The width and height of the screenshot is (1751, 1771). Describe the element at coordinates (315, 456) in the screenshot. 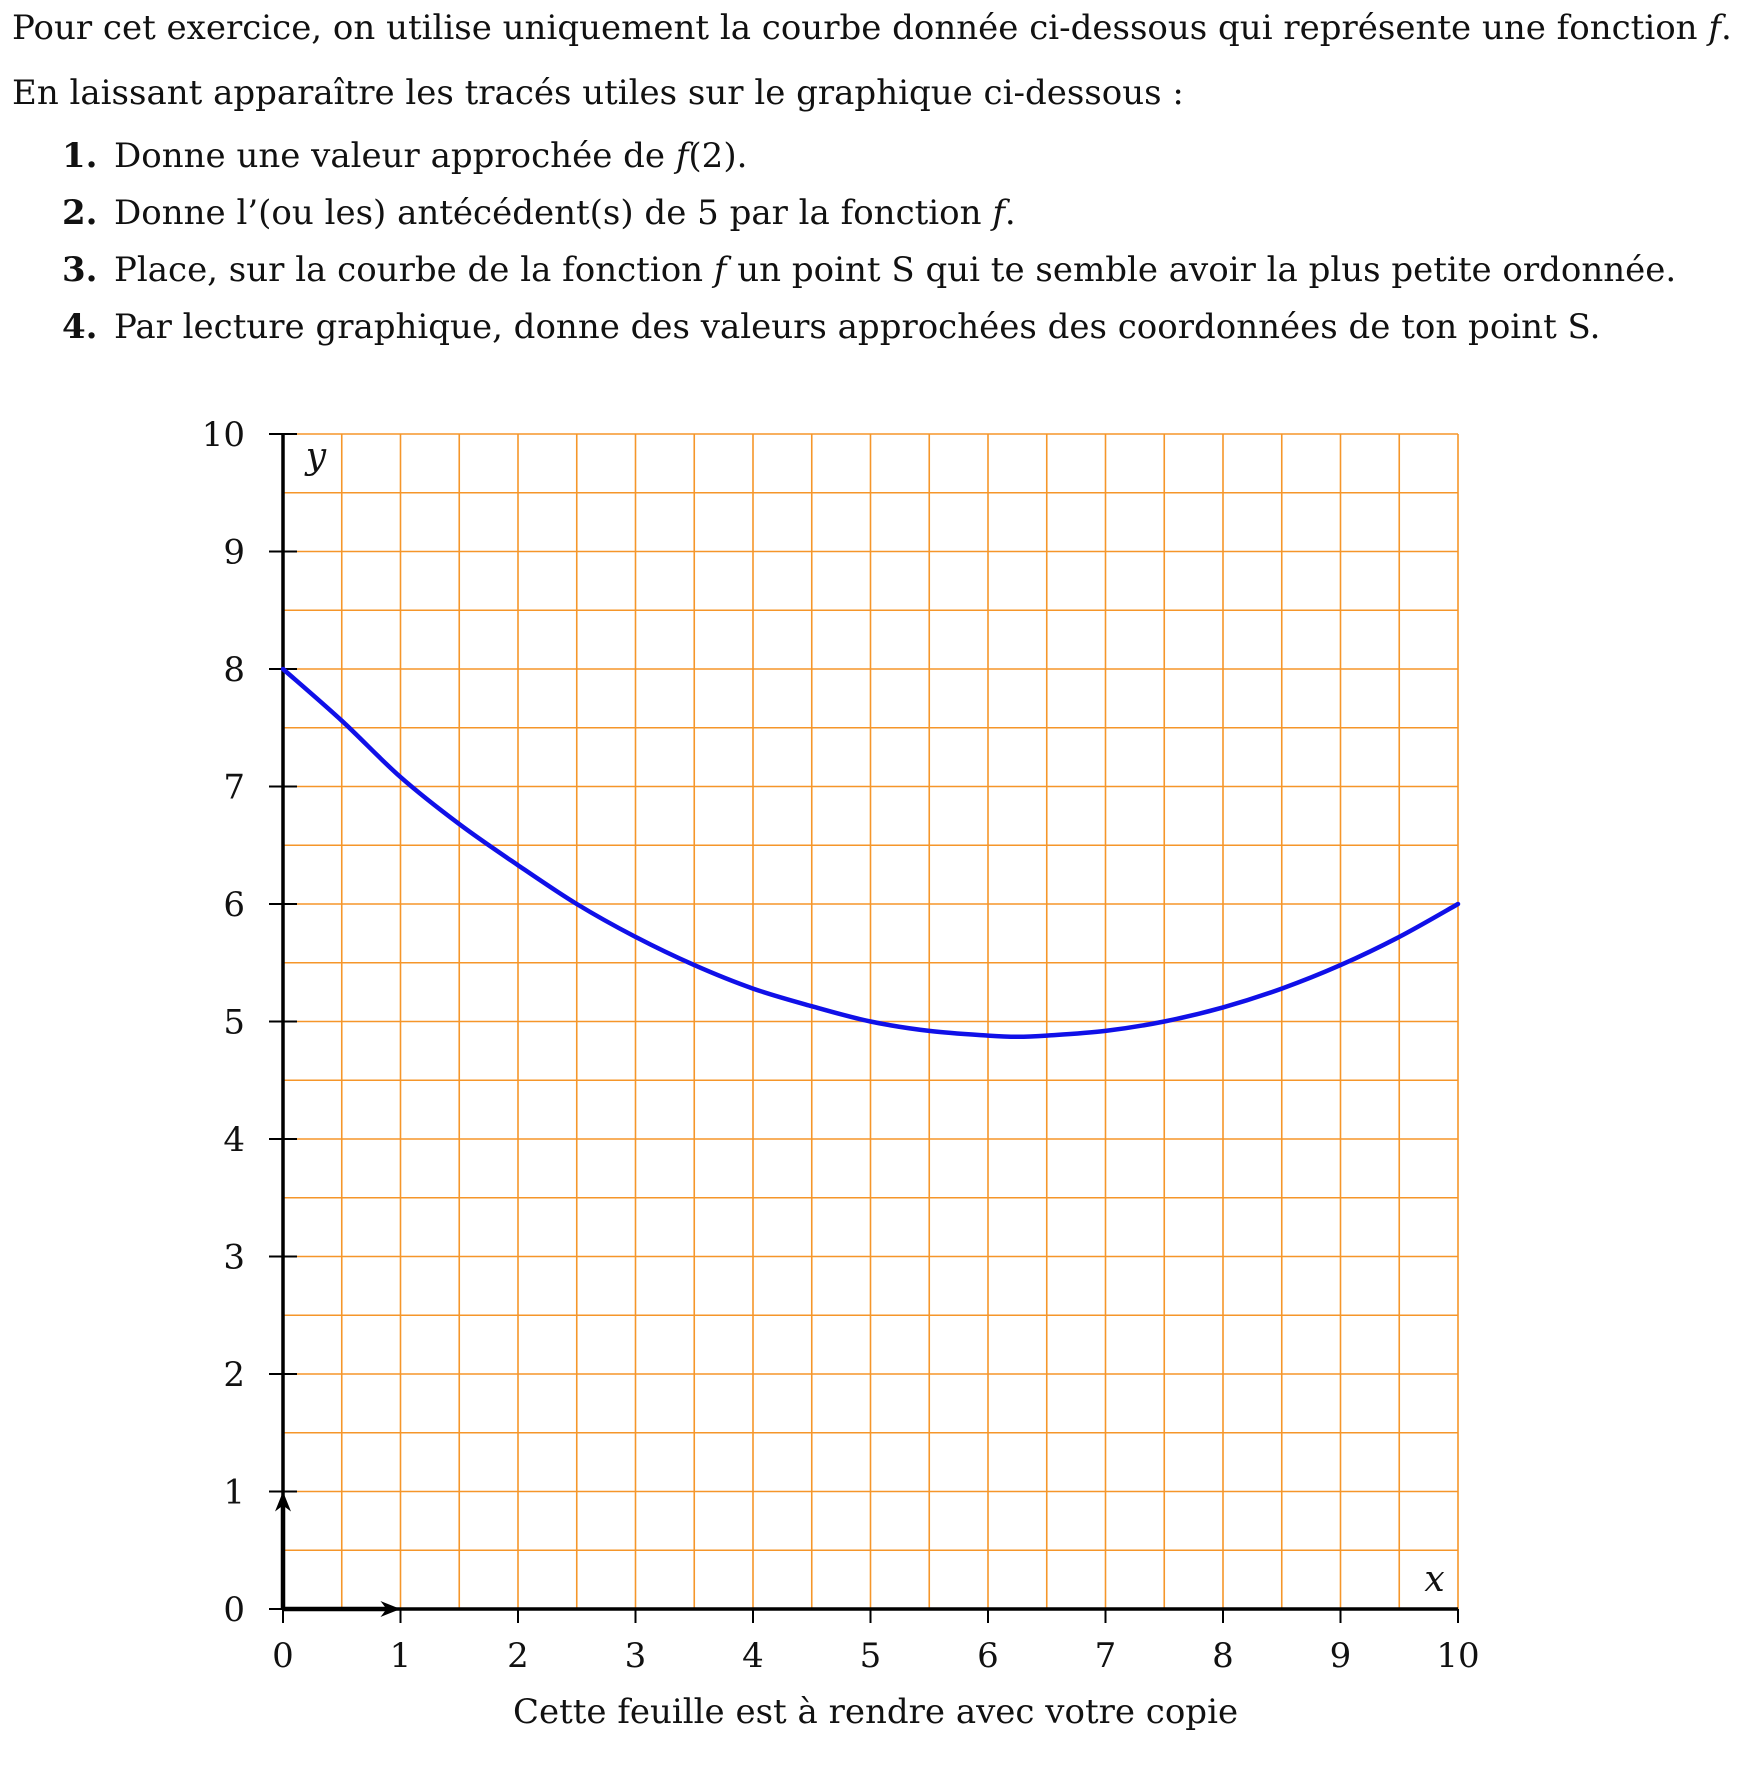

I see `y-axis-label: y` at that location.